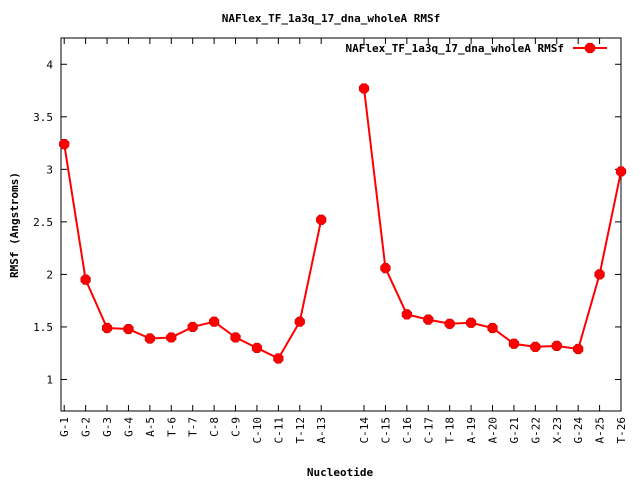 The height and width of the screenshot is (480, 640). I want to click on y-tick-label: 1, so click(49, 379).